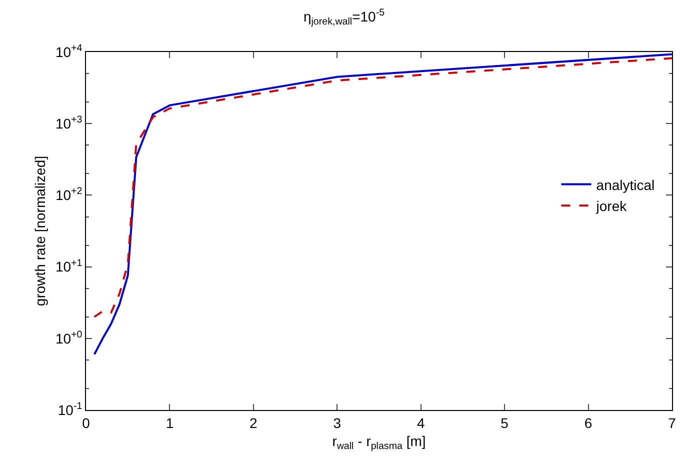 The image size is (688, 472). What do you see at coordinates (504, 422) in the screenshot?
I see `x-tick-label: 5` at bounding box center [504, 422].